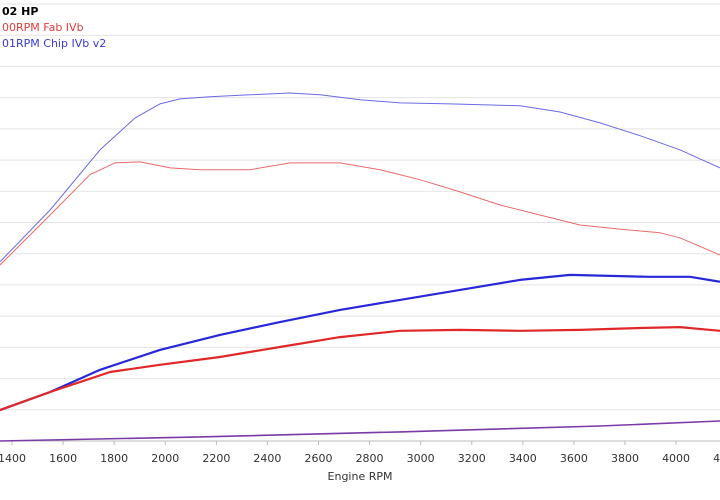  What do you see at coordinates (360, 476) in the screenshot?
I see `x-axis-title: Engine RPM` at bounding box center [360, 476].